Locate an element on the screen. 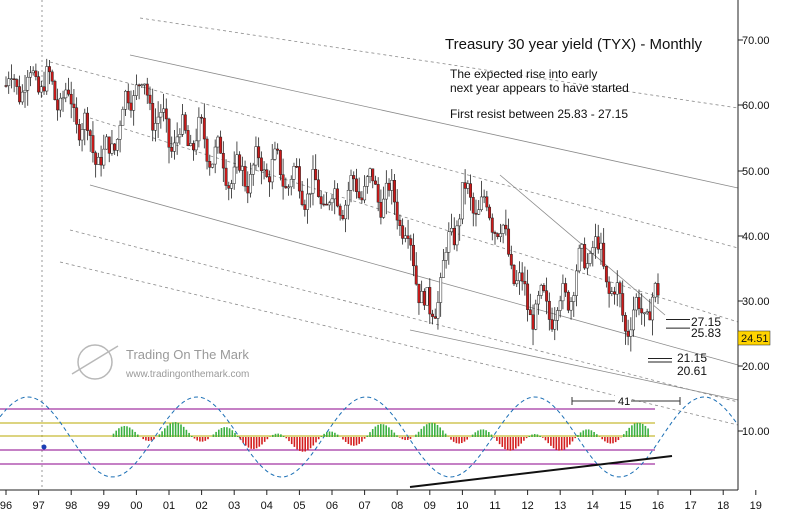 This screenshot has width=790, height=525. x-tick-label: 10 is located at coordinates (462, 506).